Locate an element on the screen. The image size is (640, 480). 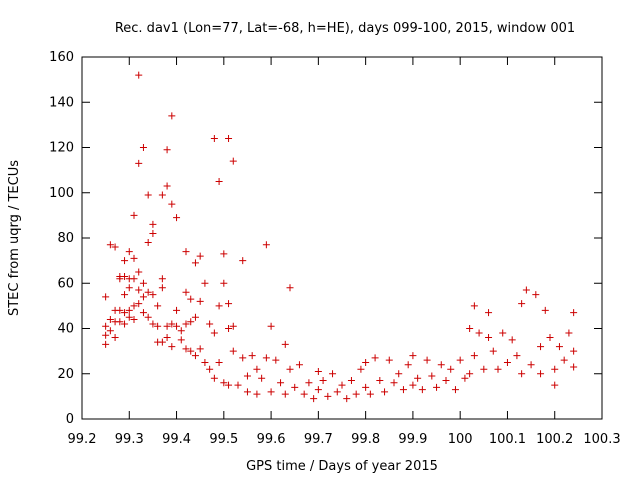
y-tick-label: 120 is located at coordinates (61, 148).